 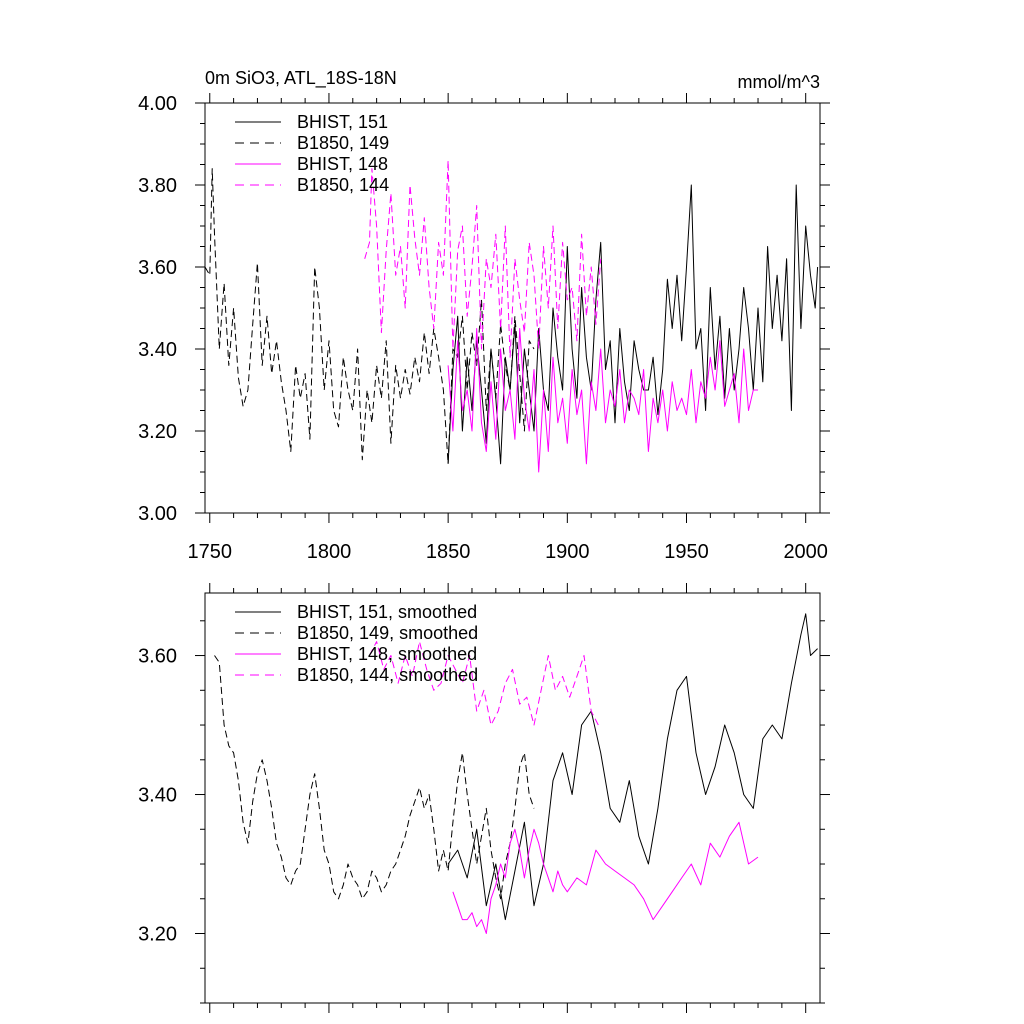 I want to click on y-tick-label: 3.80, so click(x=157, y=186).